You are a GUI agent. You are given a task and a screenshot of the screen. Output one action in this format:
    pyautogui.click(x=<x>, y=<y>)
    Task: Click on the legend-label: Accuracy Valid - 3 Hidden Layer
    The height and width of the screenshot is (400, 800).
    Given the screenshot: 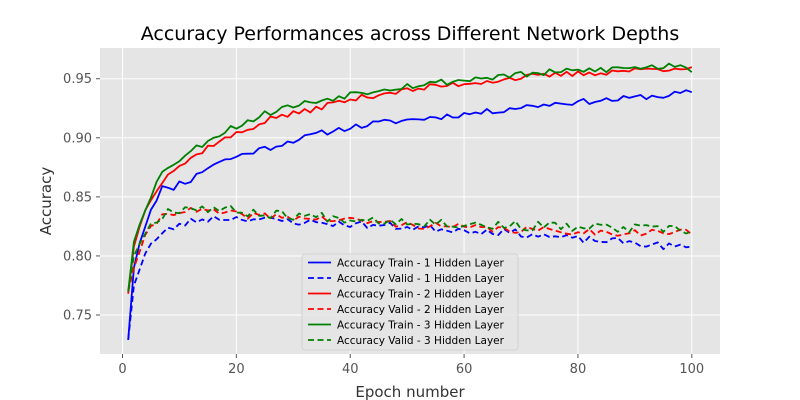 What is the action you would take?
    pyautogui.click(x=421, y=341)
    